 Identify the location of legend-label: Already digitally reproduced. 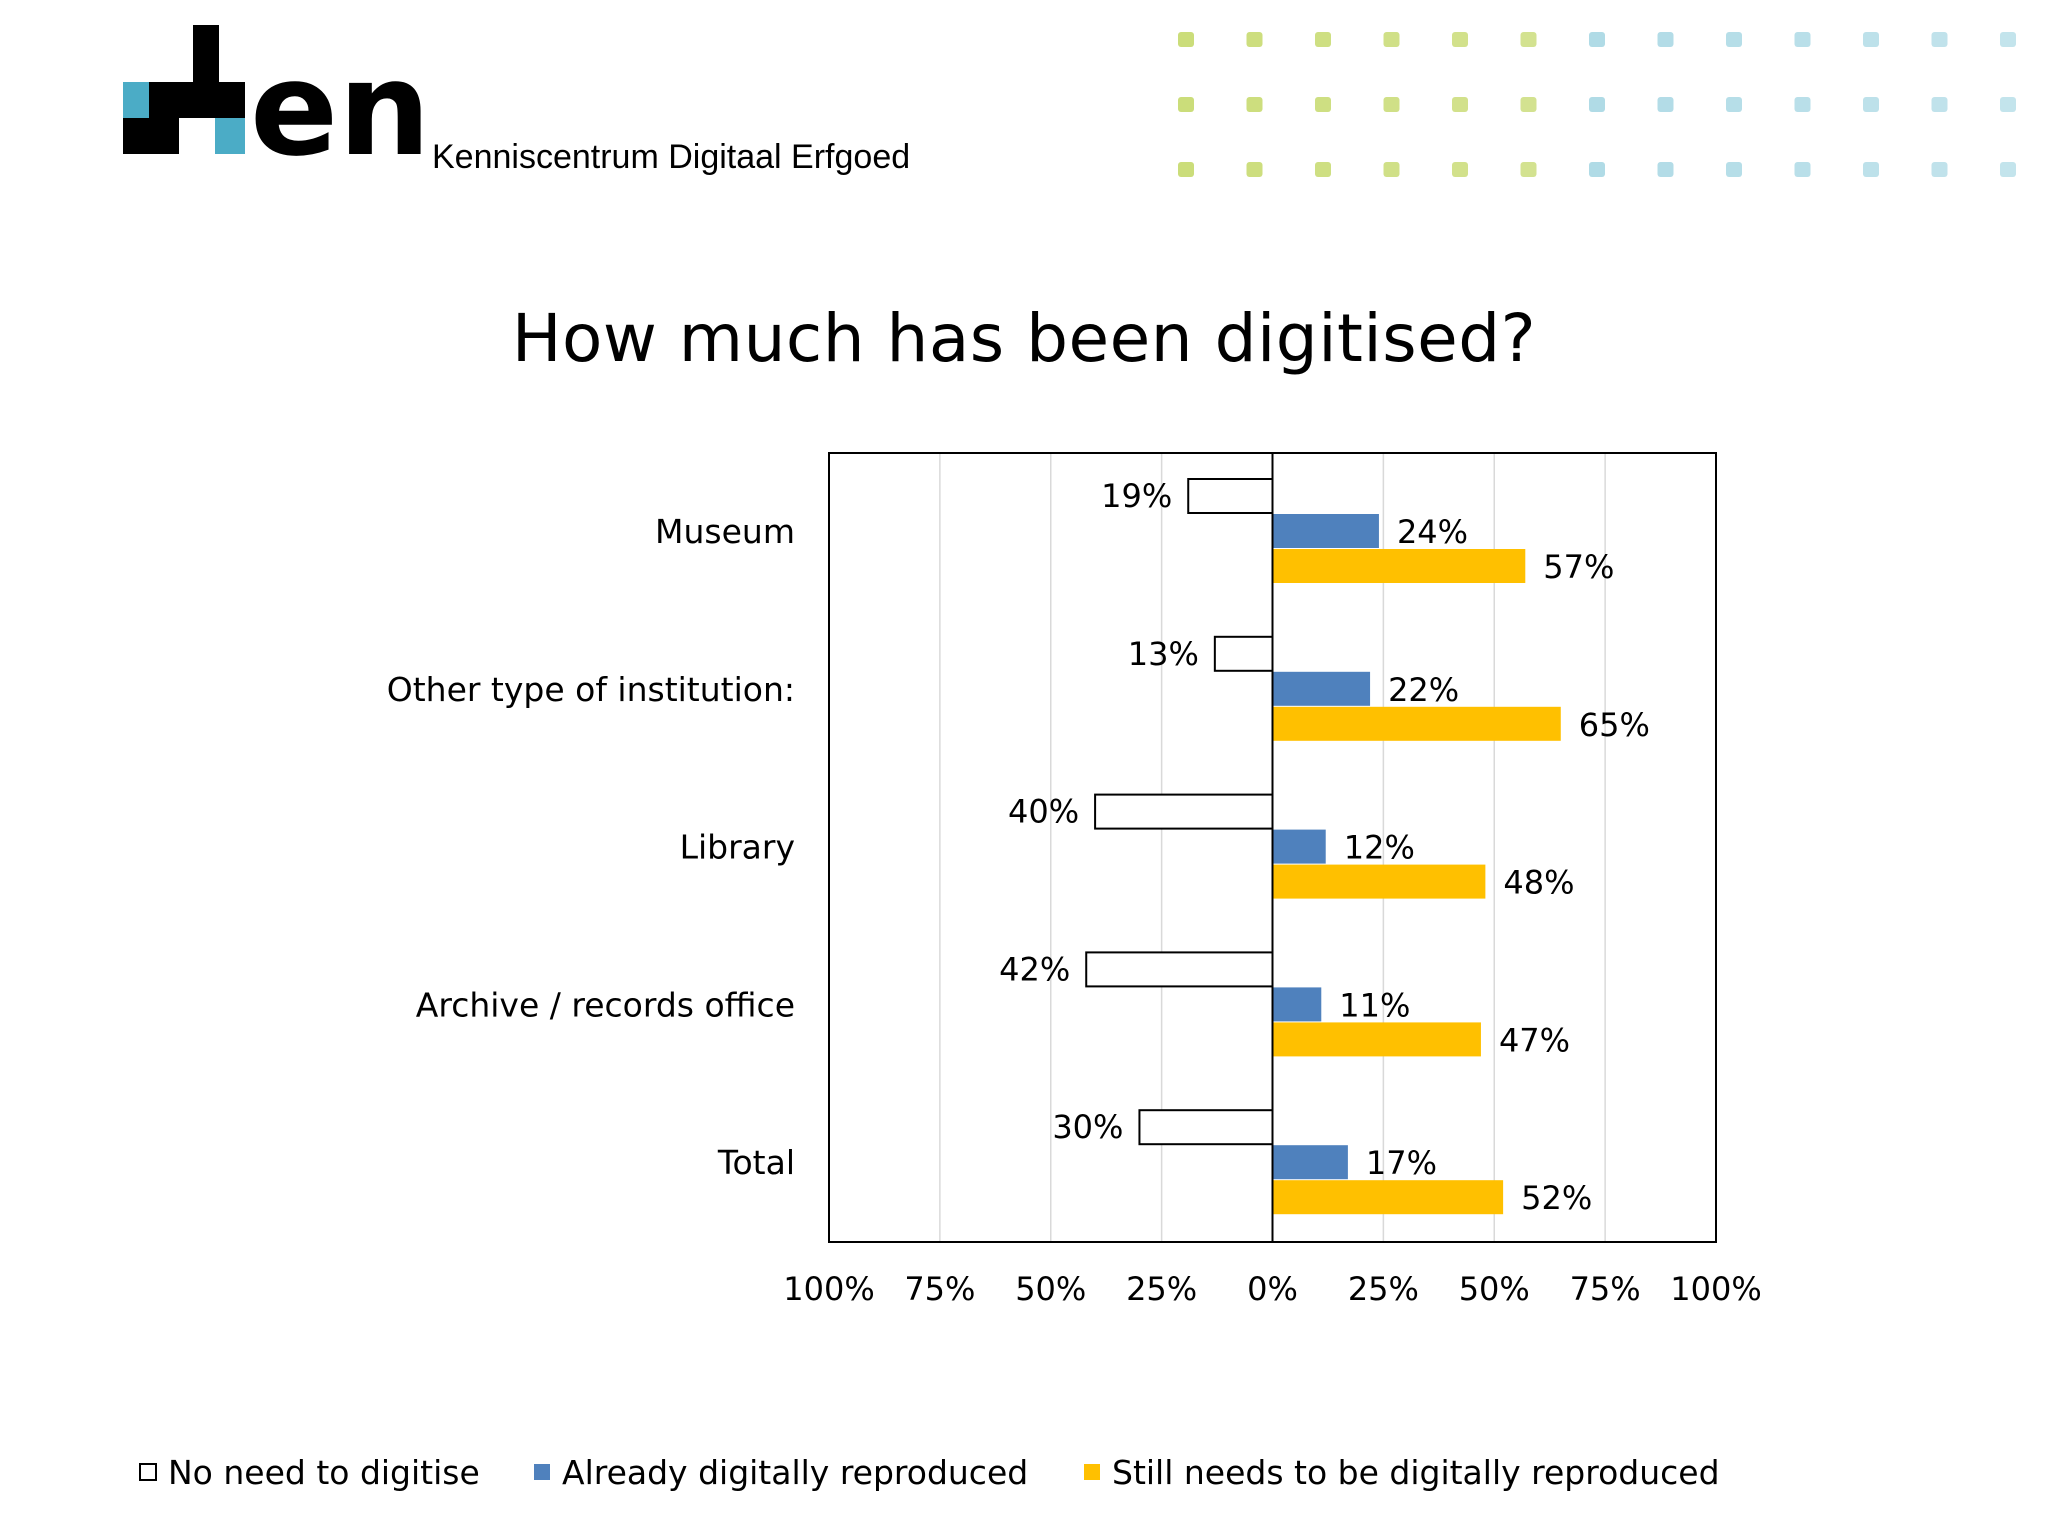
(795, 1472).